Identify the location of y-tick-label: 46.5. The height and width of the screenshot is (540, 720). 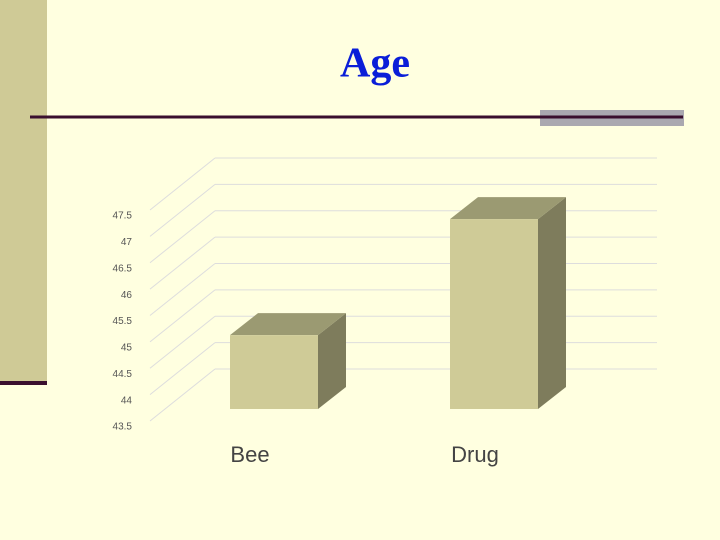
(123, 268).